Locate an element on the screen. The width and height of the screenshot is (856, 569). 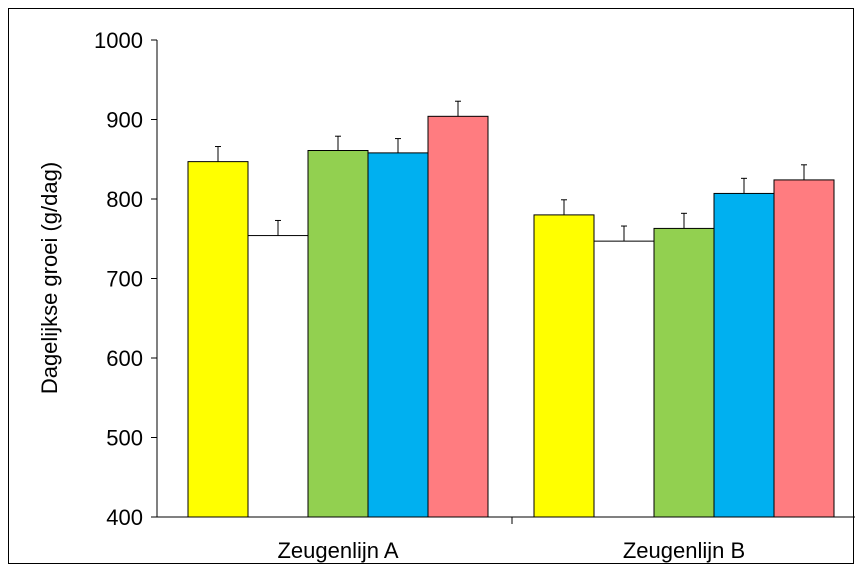
y-tick-label: 900 is located at coordinates (124, 120).